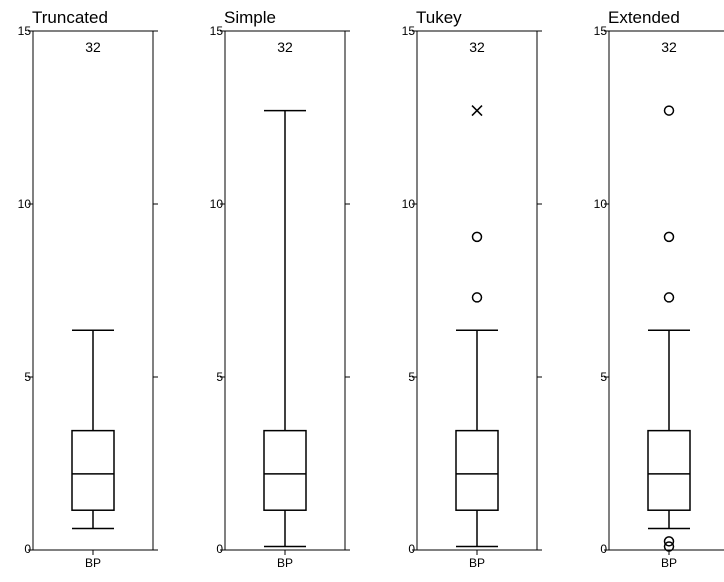  I want to click on panel-title: Extended, so click(644, 17).